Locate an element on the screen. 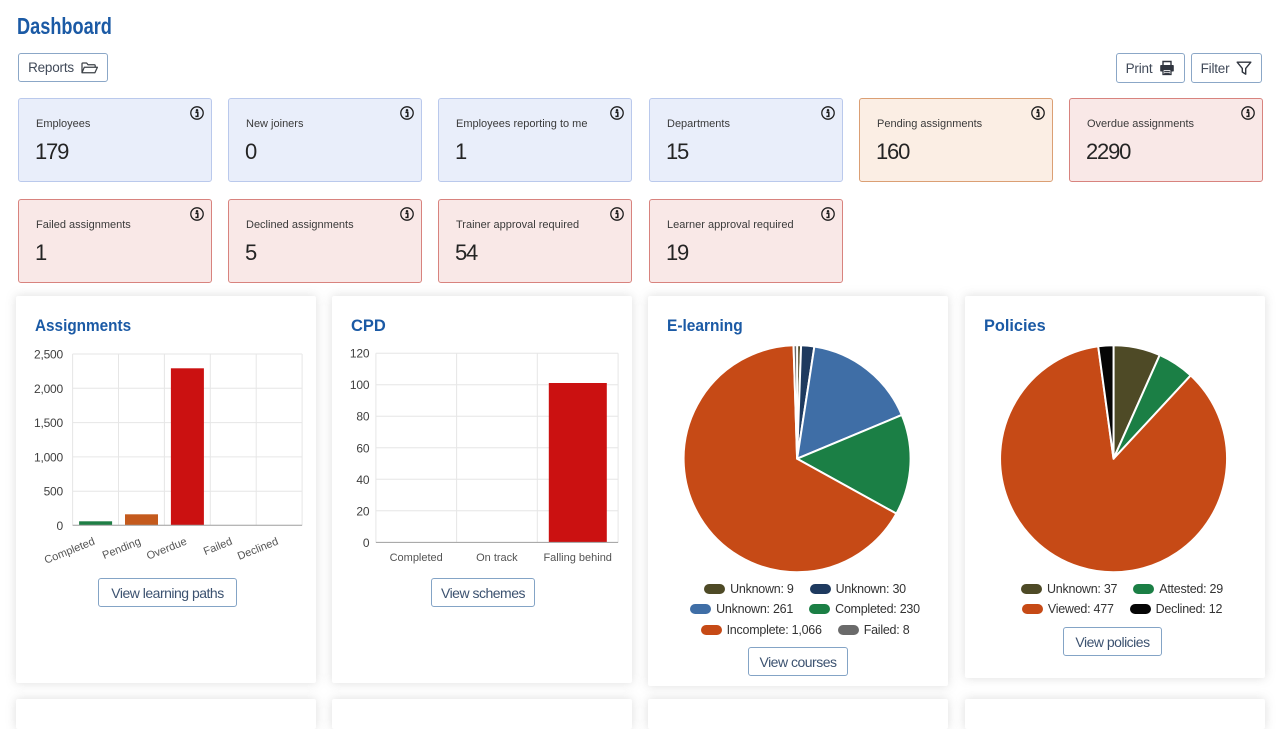 This screenshot has width=1281, height=729. svg-text: 60 is located at coordinates (362, 448).